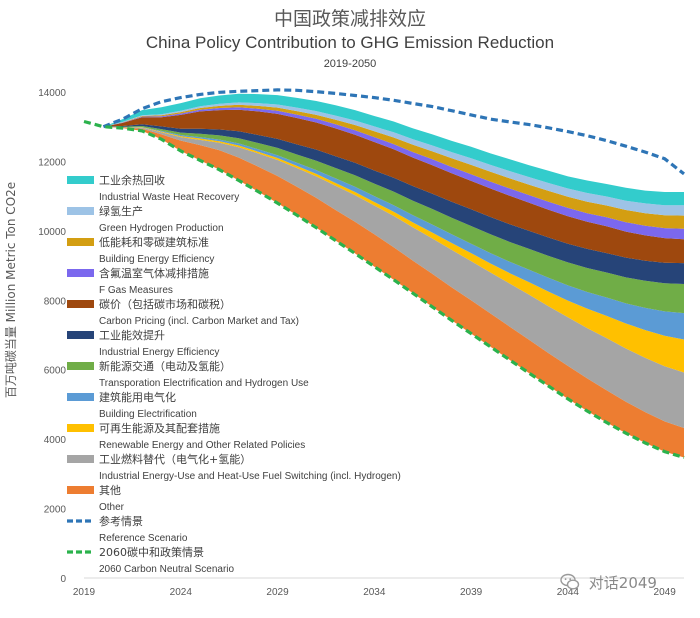 The width and height of the screenshot is (700, 618). I want to click on legend-label-en: Building Energy Efficiency, so click(156, 259).